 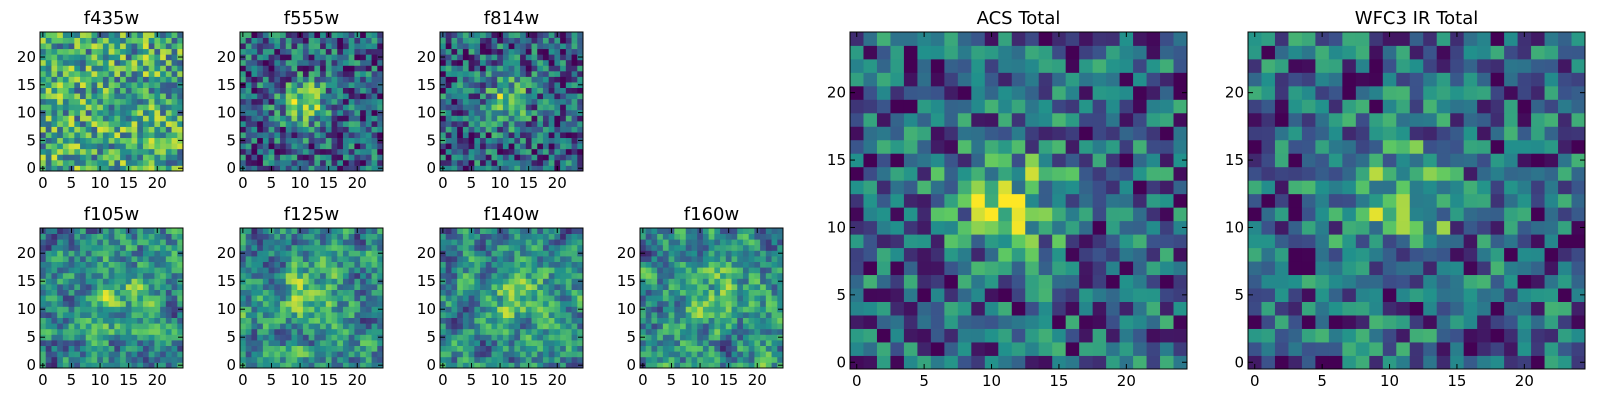 What do you see at coordinates (431, 140) in the screenshot?
I see `y-tick-label: 5` at bounding box center [431, 140].